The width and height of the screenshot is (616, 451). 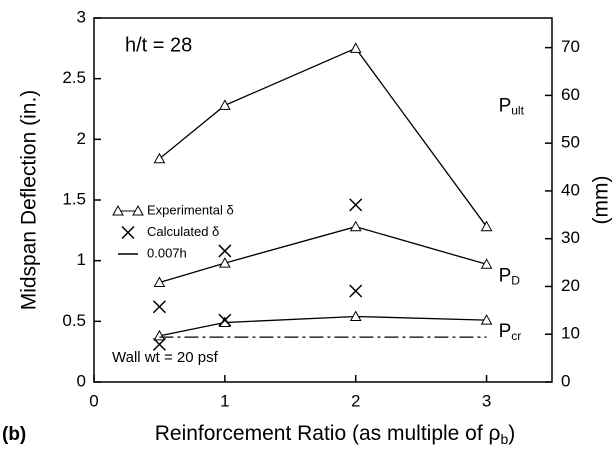 What do you see at coordinates (81, 380) in the screenshot?
I see `y-tick-label: 0` at bounding box center [81, 380].